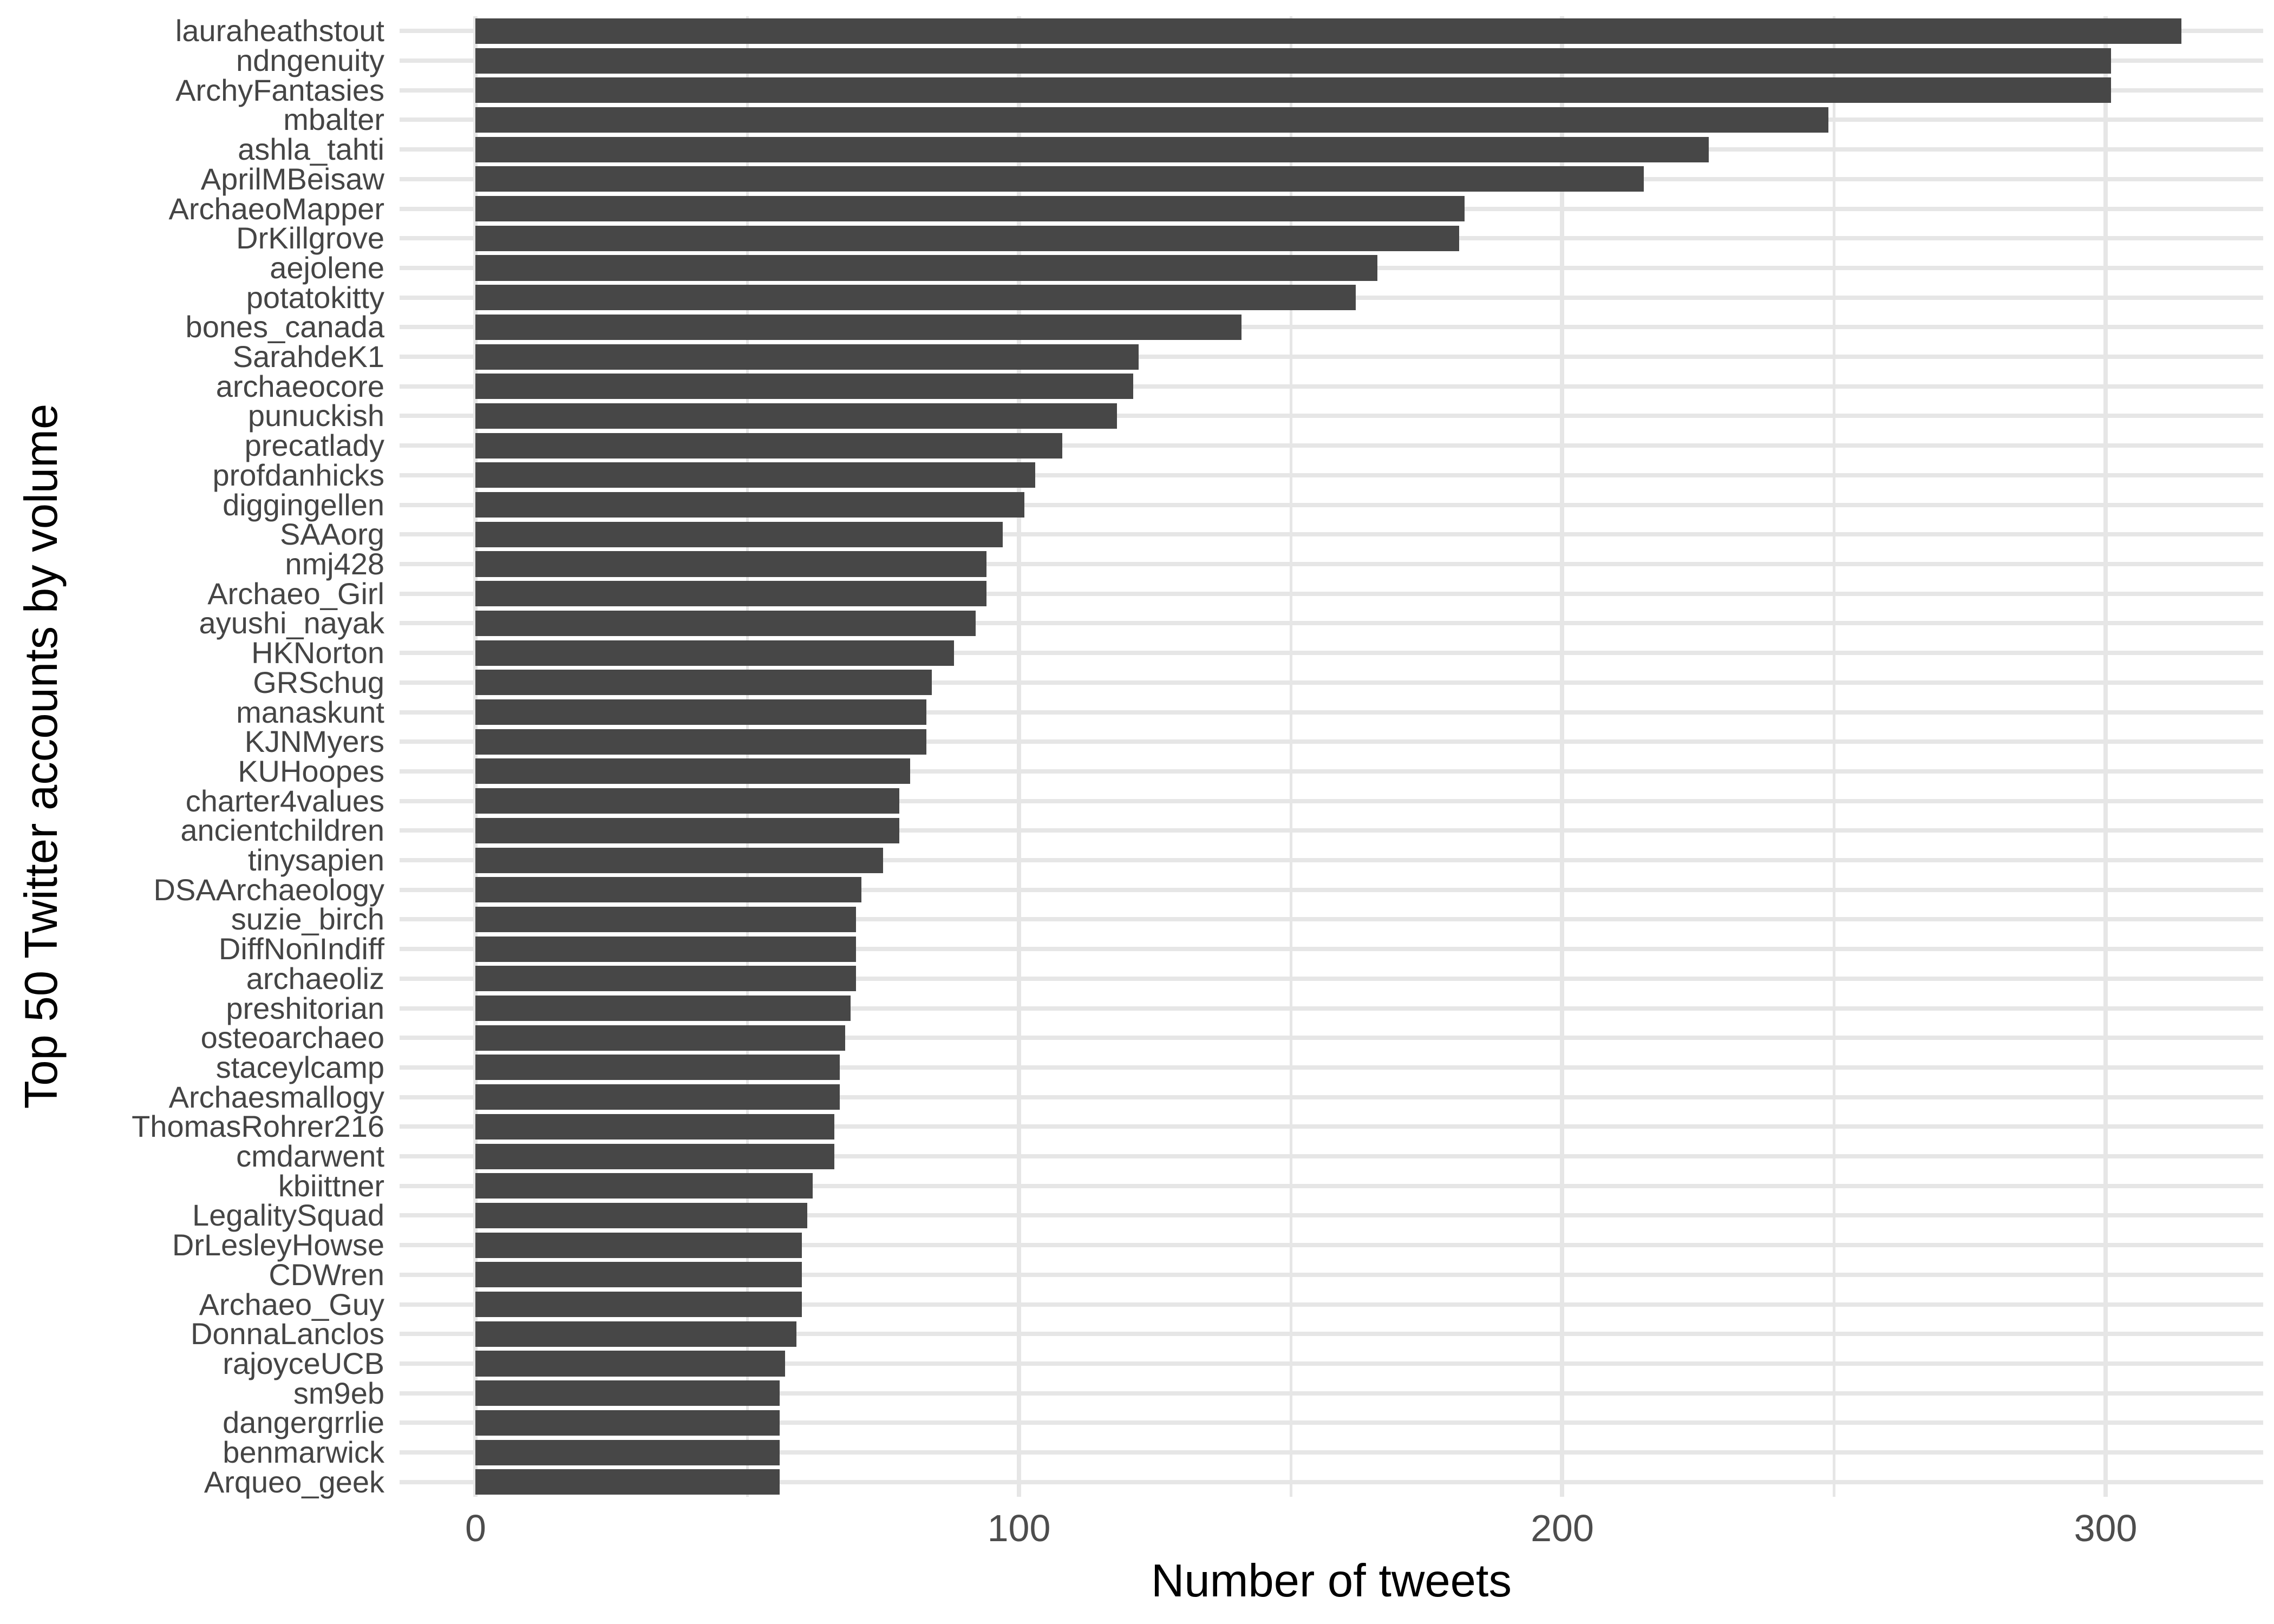 The image size is (2274, 1624). What do you see at coordinates (304, 1452) in the screenshot?
I see `category-label: benmarwick` at bounding box center [304, 1452].